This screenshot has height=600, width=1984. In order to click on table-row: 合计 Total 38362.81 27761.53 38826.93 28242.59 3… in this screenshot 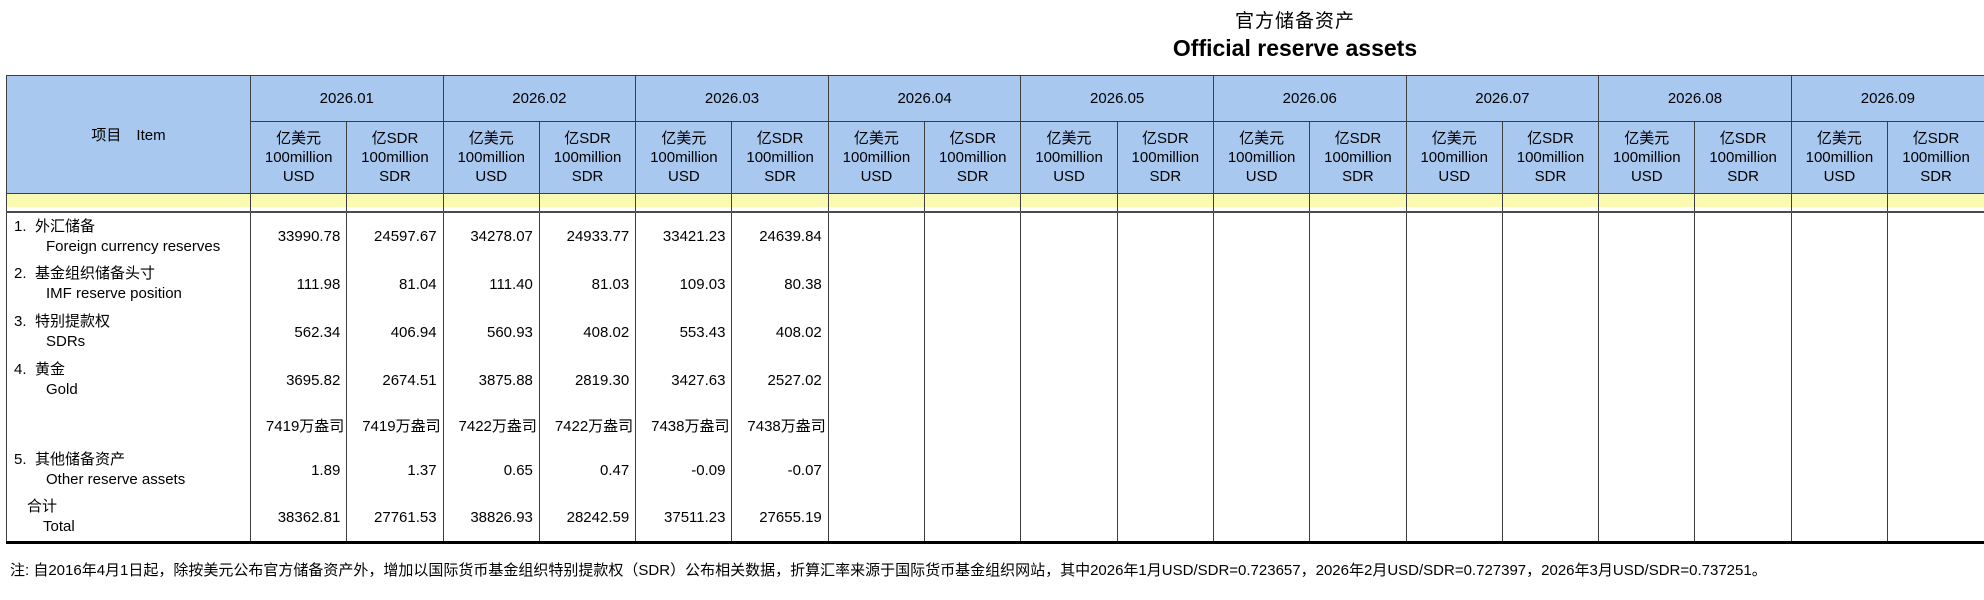, I will do `click(995, 519)`.